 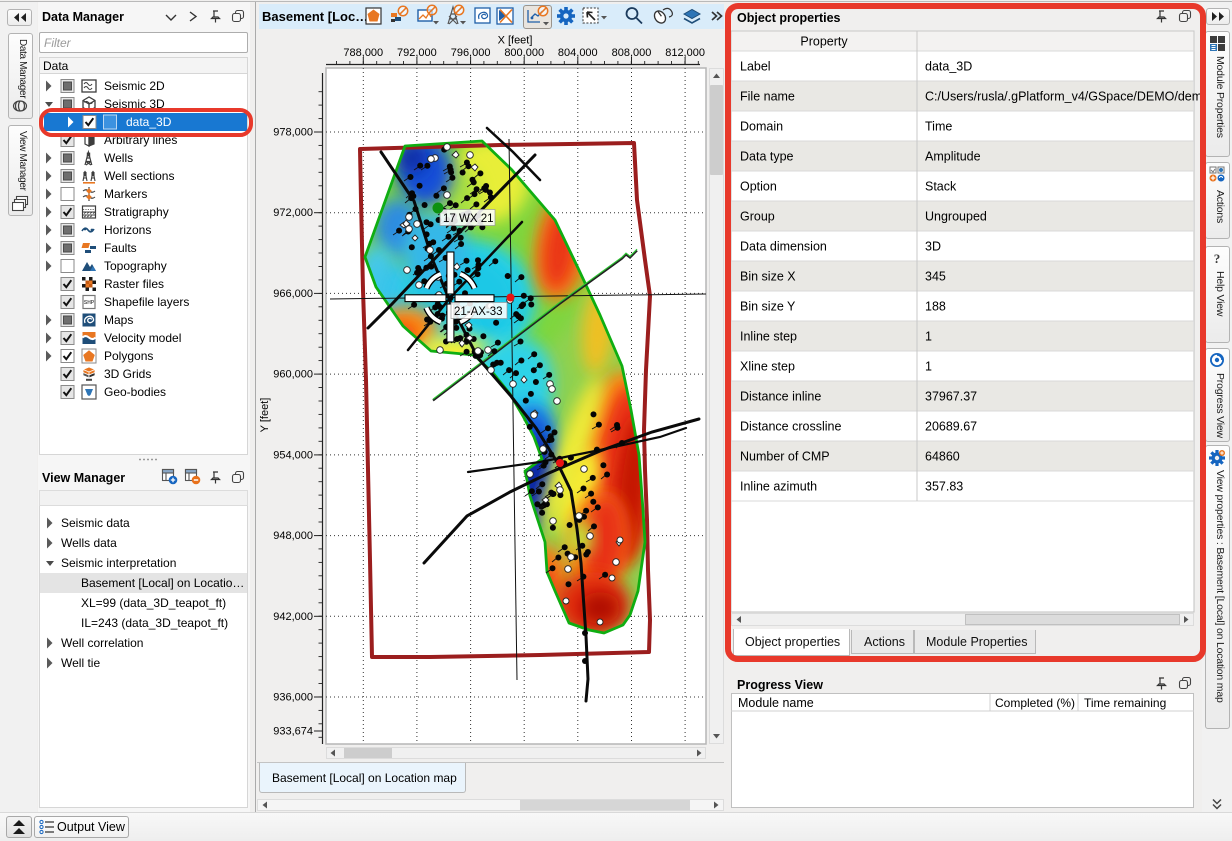 What do you see at coordinates (134, 86) in the screenshot?
I see `svg-text: Seismic 2D` at bounding box center [134, 86].